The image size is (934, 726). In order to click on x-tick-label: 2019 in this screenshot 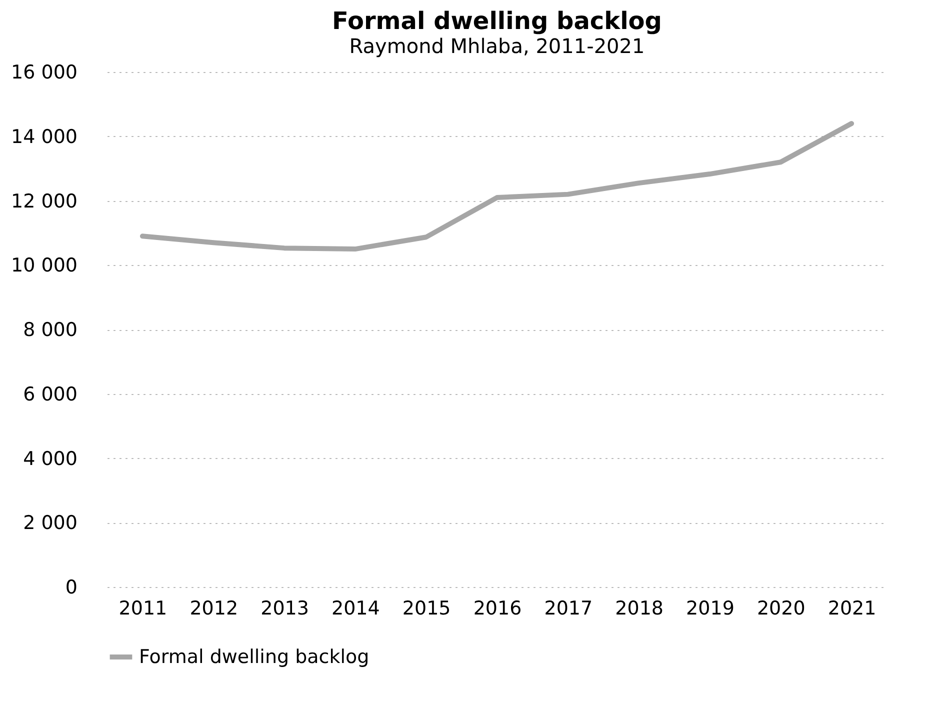, I will do `click(710, 609)`.